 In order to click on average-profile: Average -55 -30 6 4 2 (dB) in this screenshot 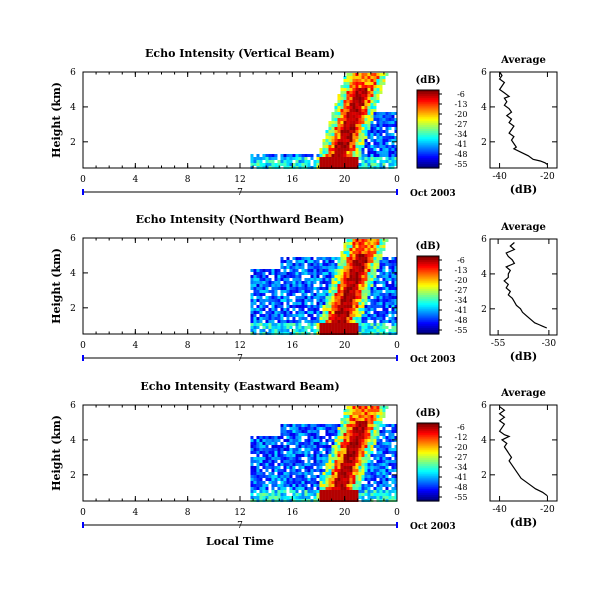, I will do `click(519, 292)`.